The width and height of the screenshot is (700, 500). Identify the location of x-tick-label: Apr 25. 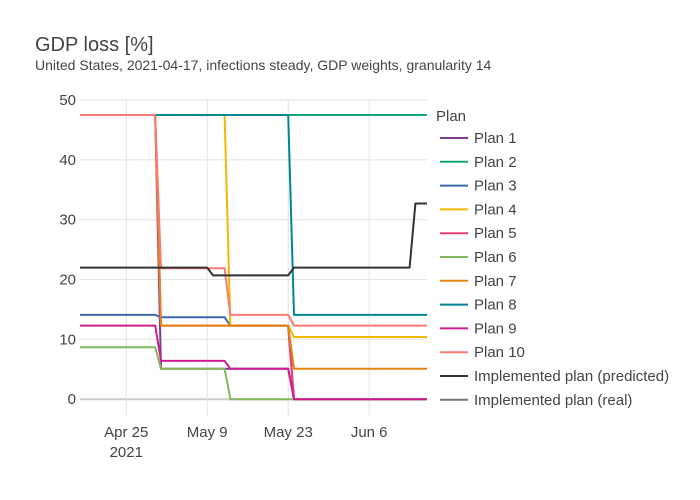
(126, 432).